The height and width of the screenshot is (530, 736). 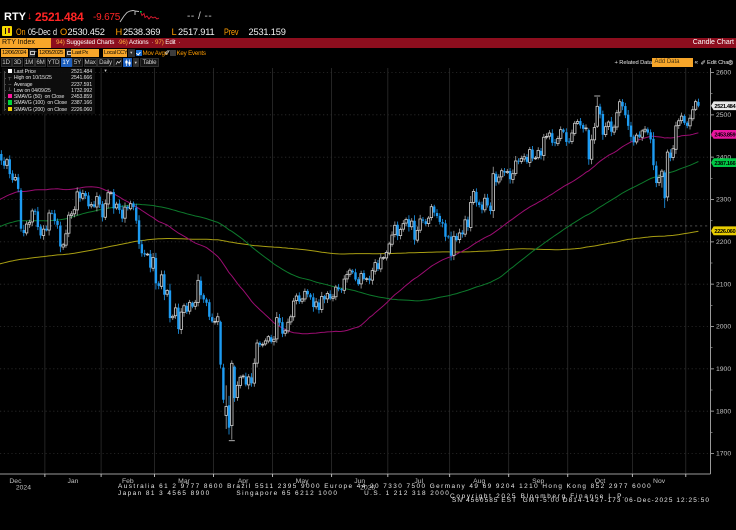 I want to click on y-tick-label: 2000, so click(x=723, y=327).